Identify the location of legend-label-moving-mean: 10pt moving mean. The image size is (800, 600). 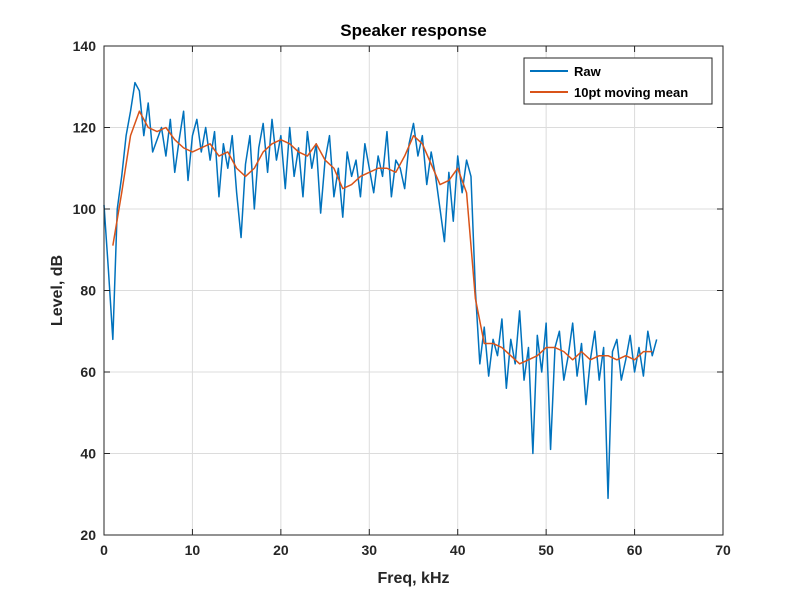
(631, 92).